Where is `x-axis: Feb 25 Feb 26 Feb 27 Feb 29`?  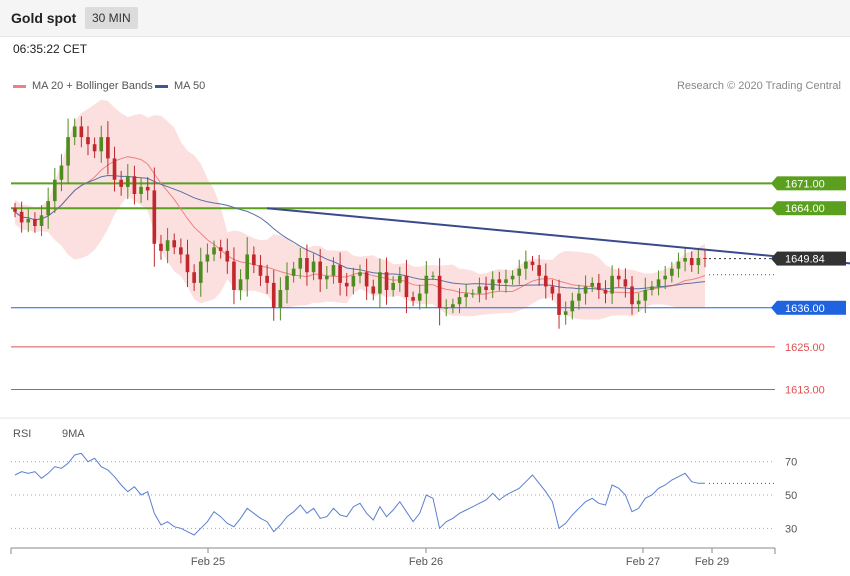 x-axis: Feb 25 Feb 26 Feb 27 Feb 29 is located at coordinates (393, 557).